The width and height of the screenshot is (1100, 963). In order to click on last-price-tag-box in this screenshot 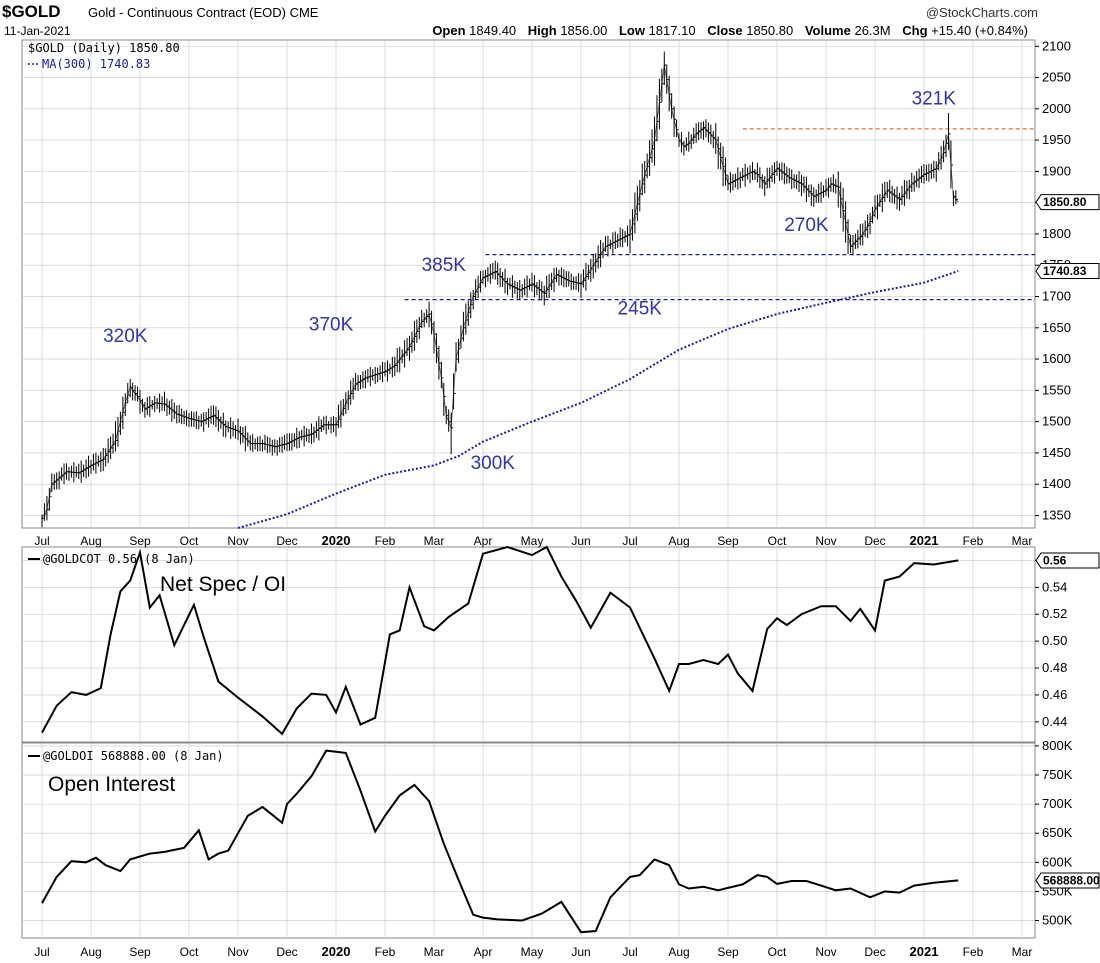, I will do `click(1067, 202)`.